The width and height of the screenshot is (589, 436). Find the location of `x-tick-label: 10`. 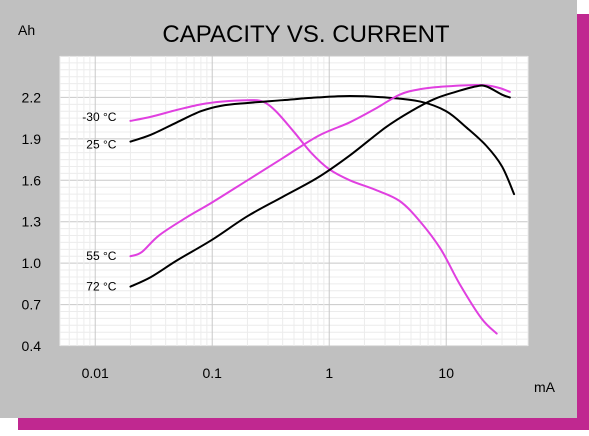

x-tick-label: 10 is located at coordinates (446, 373).